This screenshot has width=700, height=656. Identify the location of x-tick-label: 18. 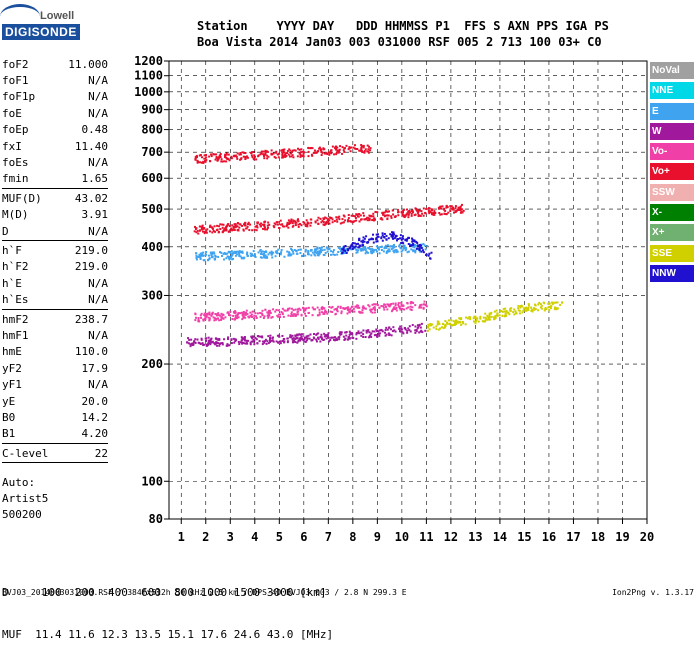
(598, 537).